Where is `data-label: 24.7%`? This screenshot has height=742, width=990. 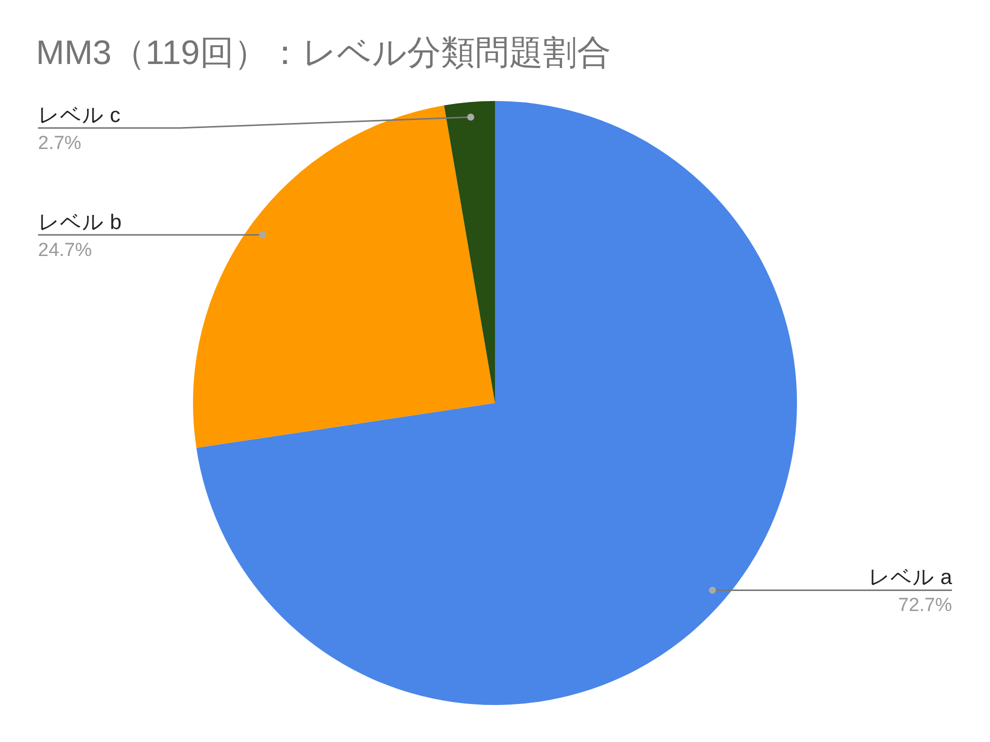
data-label: 24.7% is located at coordinates (65, 250).